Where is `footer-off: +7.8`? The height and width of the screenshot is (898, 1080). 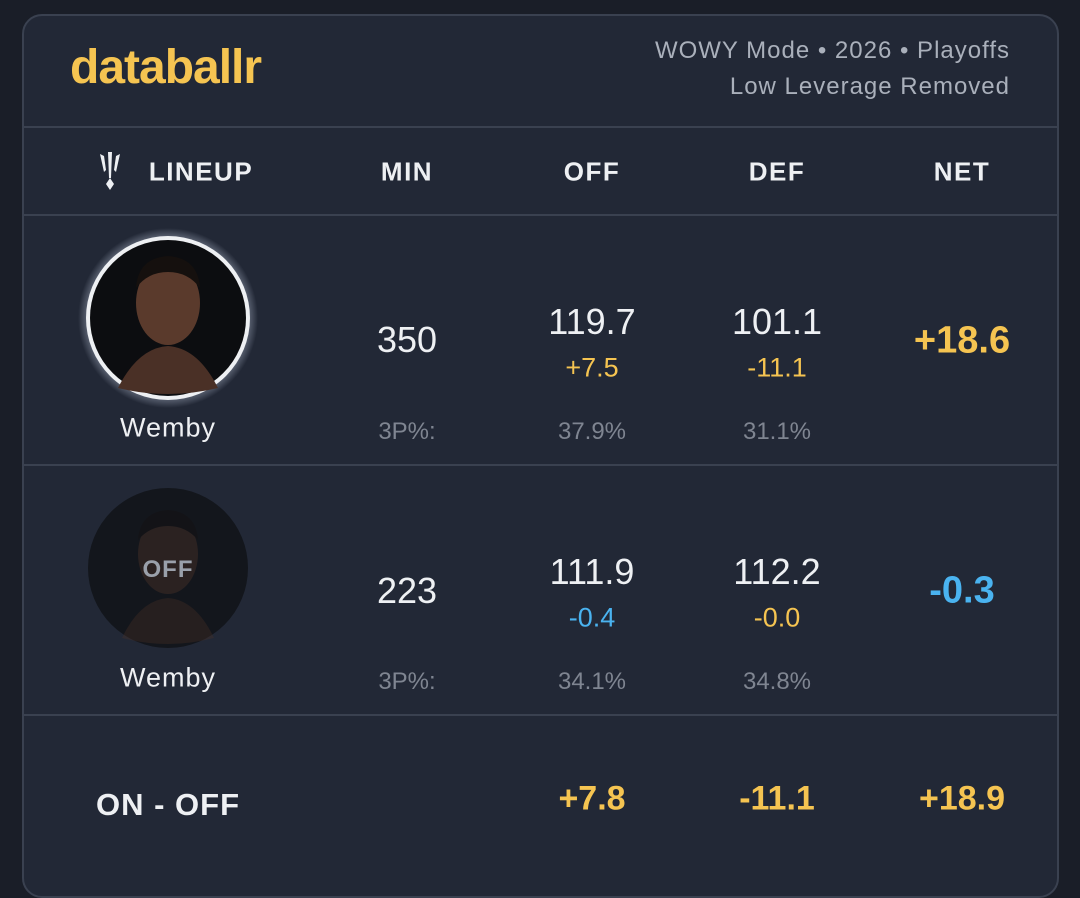 footer-off: +7.8 is located at coordinates (592, 798).